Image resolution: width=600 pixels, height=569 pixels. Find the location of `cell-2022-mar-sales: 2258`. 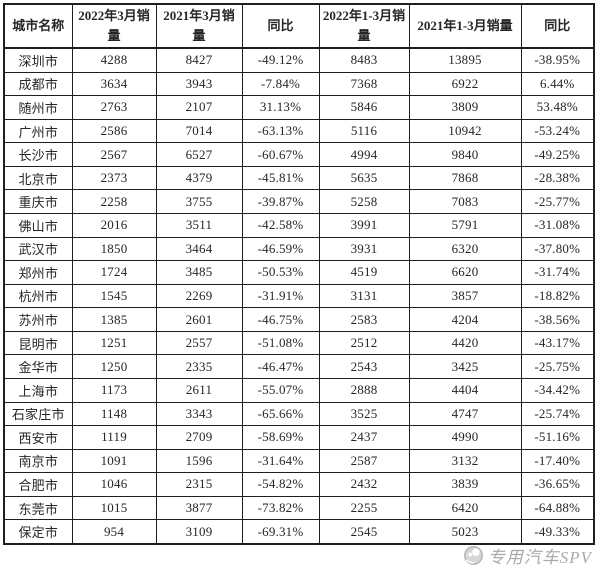

cell-2022-mar-sales: 2258 is located at coordinates (114, 202).